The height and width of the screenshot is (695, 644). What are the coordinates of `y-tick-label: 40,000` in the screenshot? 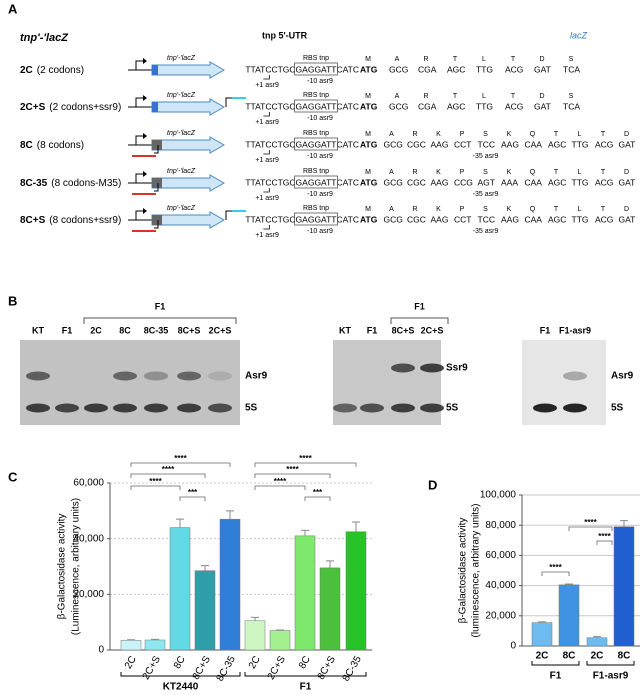 It's located at (500, 585).